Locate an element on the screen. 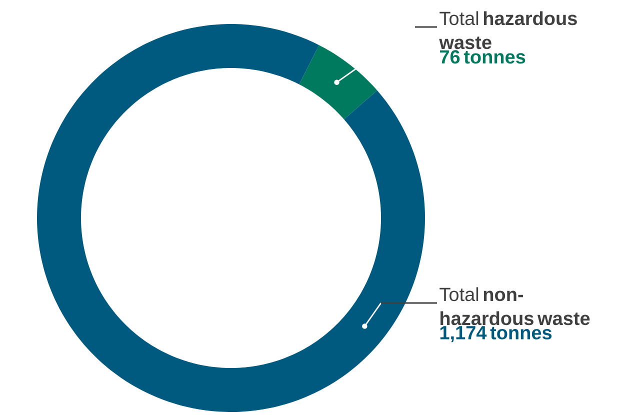 The height and width of the screenshot is (415, 620). slice-label: Total hazardous waste is located at coordinates (508, 30).